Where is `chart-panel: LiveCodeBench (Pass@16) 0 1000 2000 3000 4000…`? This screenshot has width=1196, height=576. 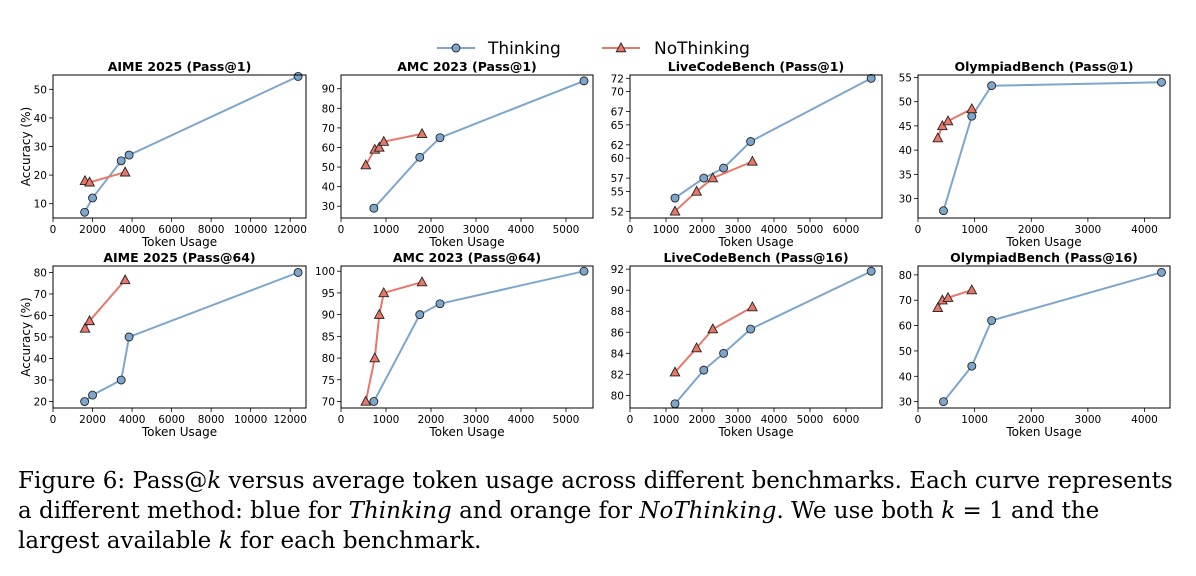
chart-panel: LiveCodeBench (Pass@16) 0 1000 2000 3000 4000… is located at coordinates (747, 344).